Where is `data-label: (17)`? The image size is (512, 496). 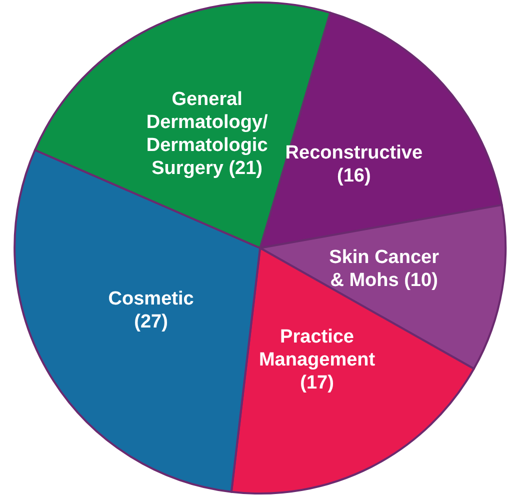
data-label: (17) is located at coordinates (317, 383).